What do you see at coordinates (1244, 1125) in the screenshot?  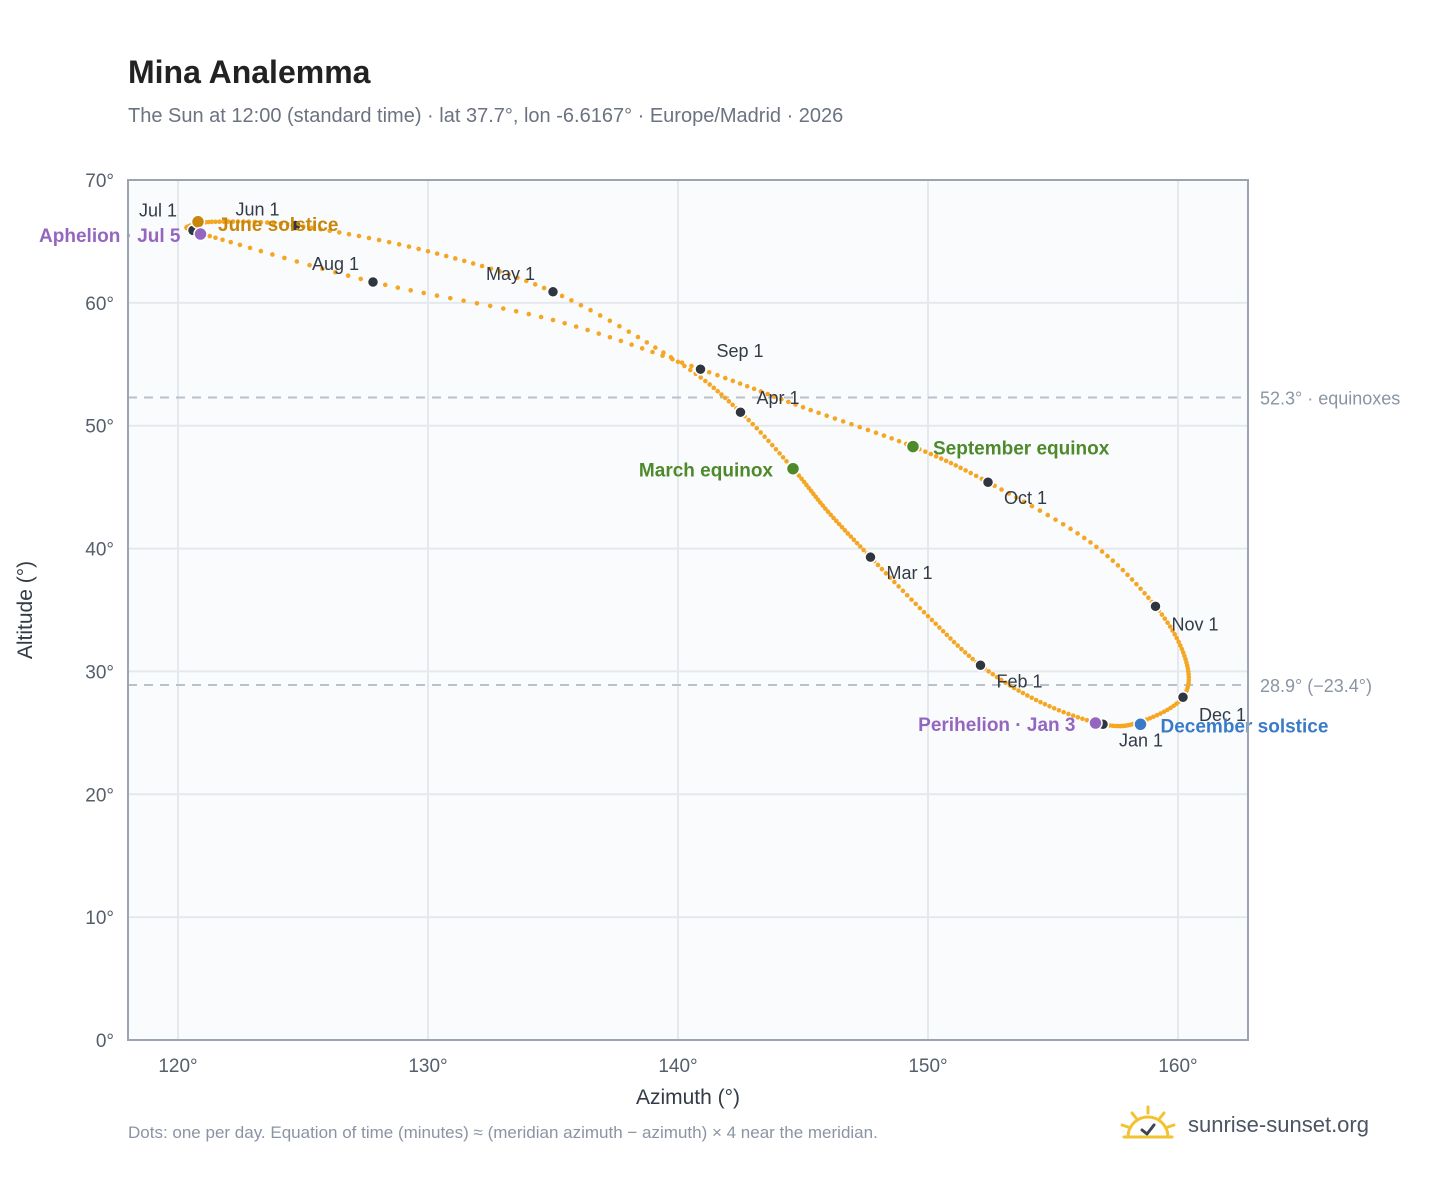 I see `brand-logo: sunrise-sunset.org` at bounding box center [1244, 1125].